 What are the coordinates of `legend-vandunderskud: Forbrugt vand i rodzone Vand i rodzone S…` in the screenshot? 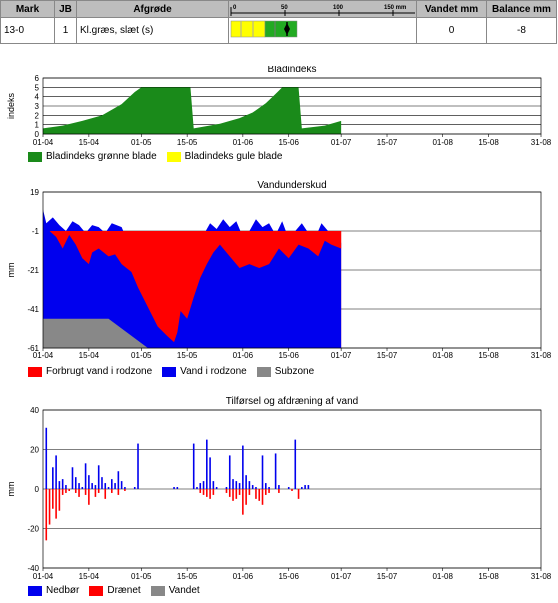 It's located at (171, 371).